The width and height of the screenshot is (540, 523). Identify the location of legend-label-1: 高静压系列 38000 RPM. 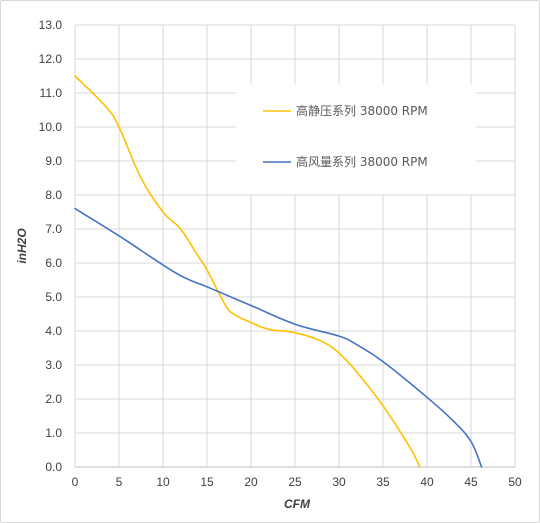
(362, 110).